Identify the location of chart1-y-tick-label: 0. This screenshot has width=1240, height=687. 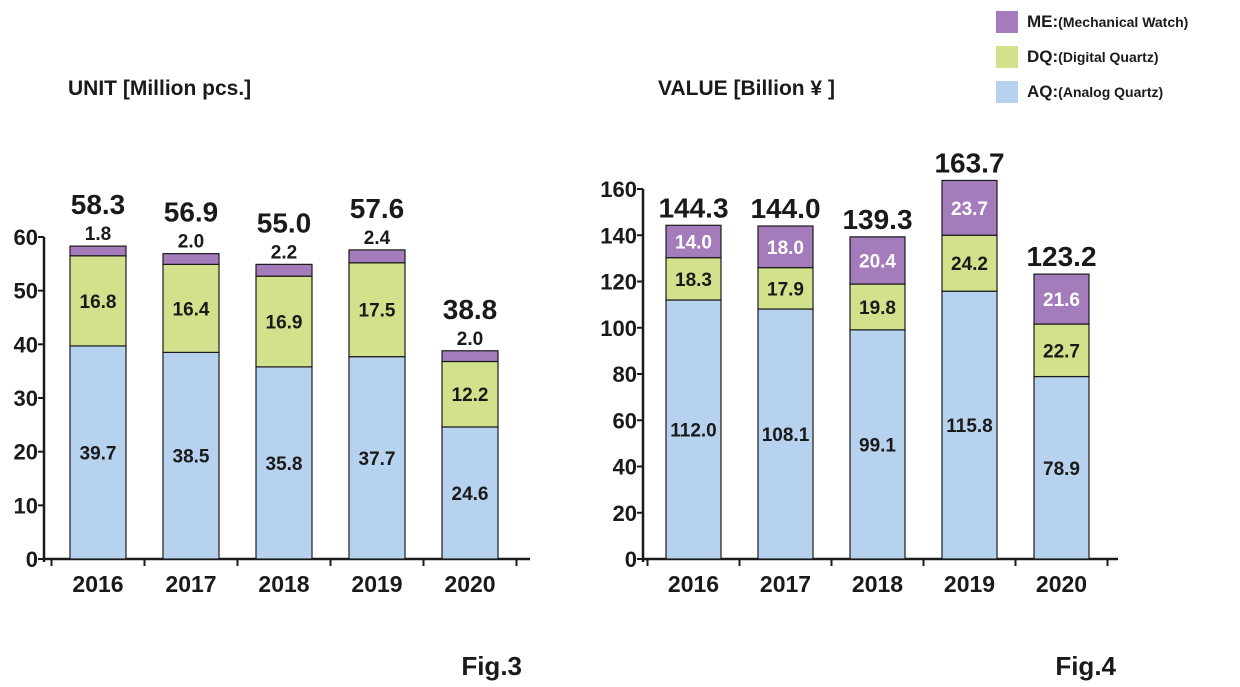
(32, 559).